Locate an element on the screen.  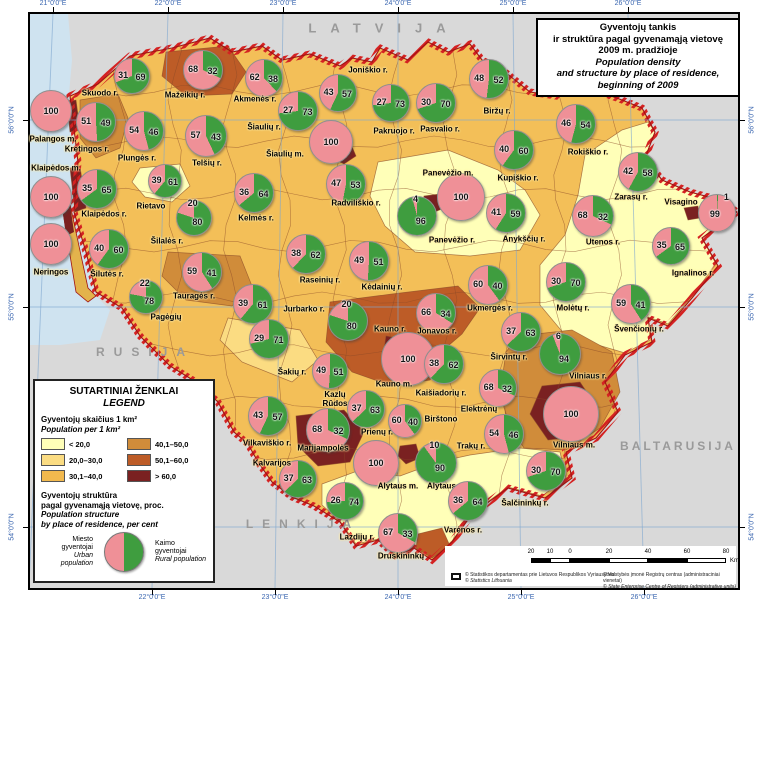
density-class-row: > 60,0 is located at coordinates (167, 476).